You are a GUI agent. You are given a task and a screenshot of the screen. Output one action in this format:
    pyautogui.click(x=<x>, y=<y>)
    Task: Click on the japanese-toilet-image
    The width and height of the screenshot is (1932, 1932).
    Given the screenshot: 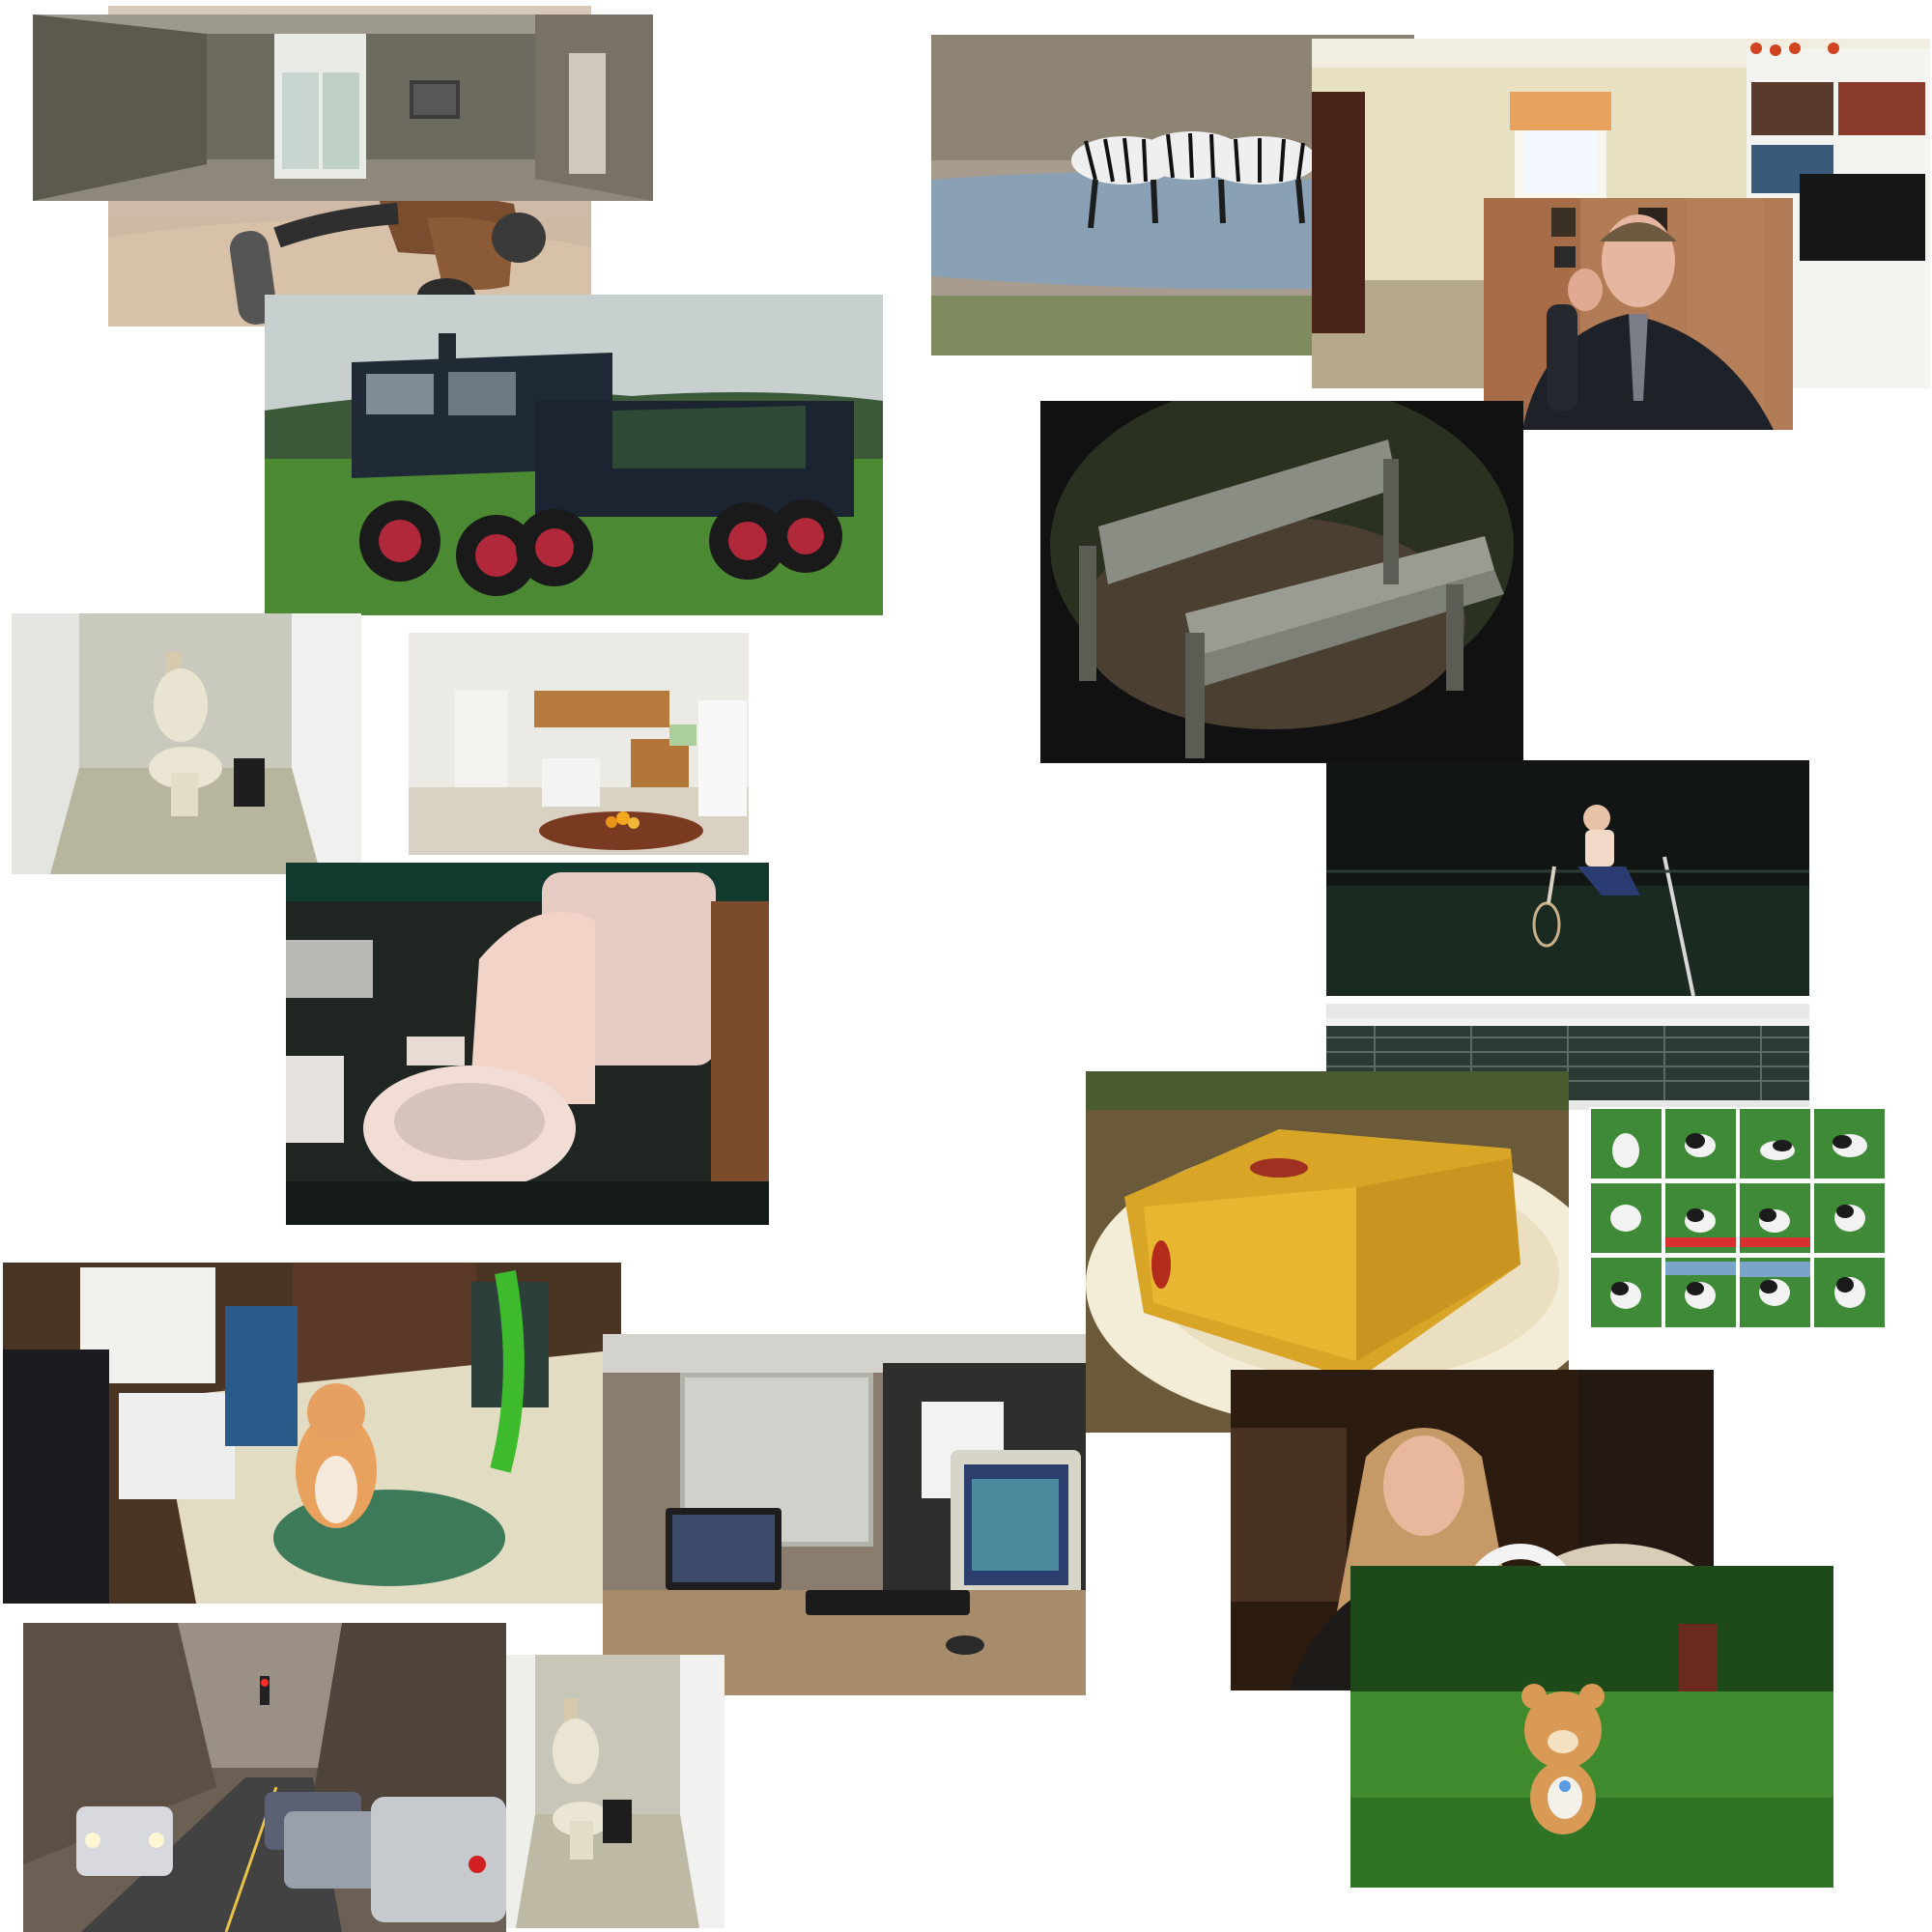 What is the action you would take?
    pyautogui.click(x=527, y=1044)
    